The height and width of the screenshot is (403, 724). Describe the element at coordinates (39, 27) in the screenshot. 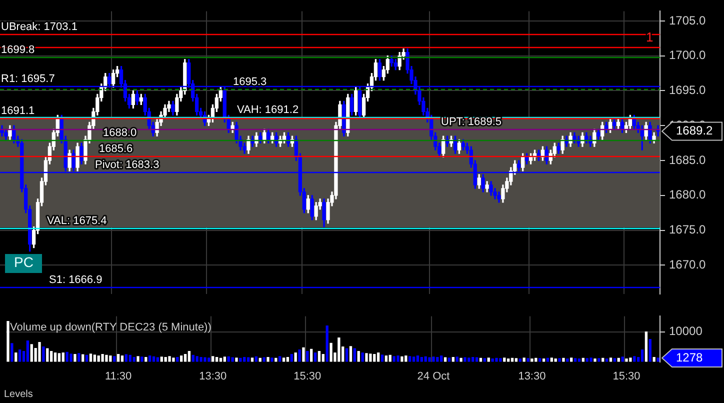

I see `ref-line-label: UBreak: 1703.1` at that location.